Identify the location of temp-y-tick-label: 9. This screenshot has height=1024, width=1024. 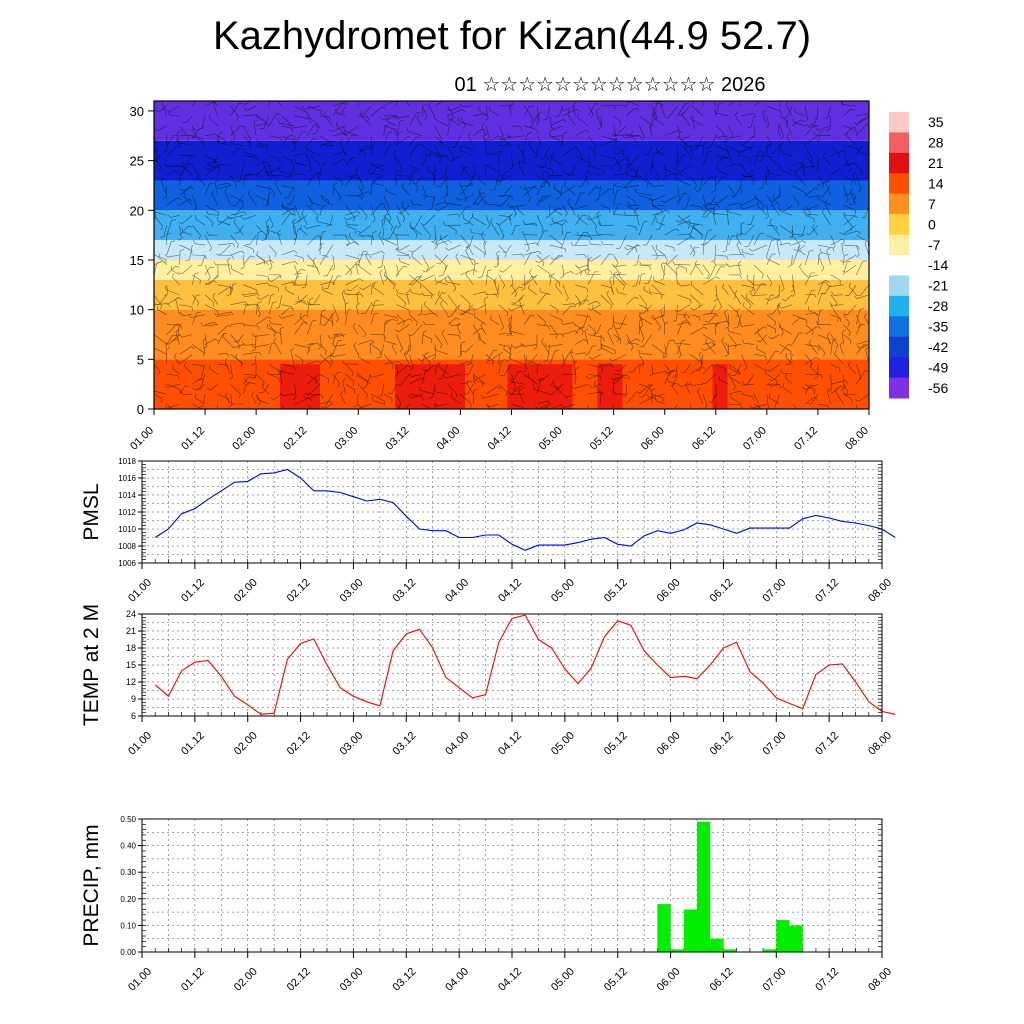
(133, 699).